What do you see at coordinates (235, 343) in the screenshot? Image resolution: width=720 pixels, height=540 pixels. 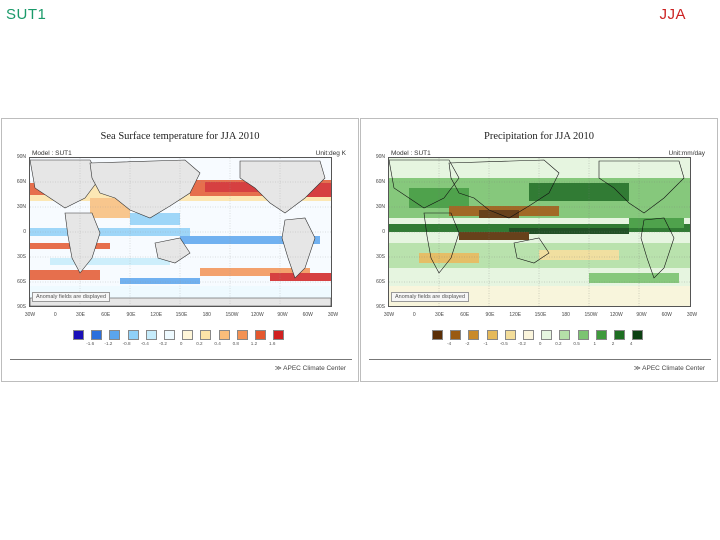 I see `legend-tick-label: 0.8` at bounding box center [235, 343].